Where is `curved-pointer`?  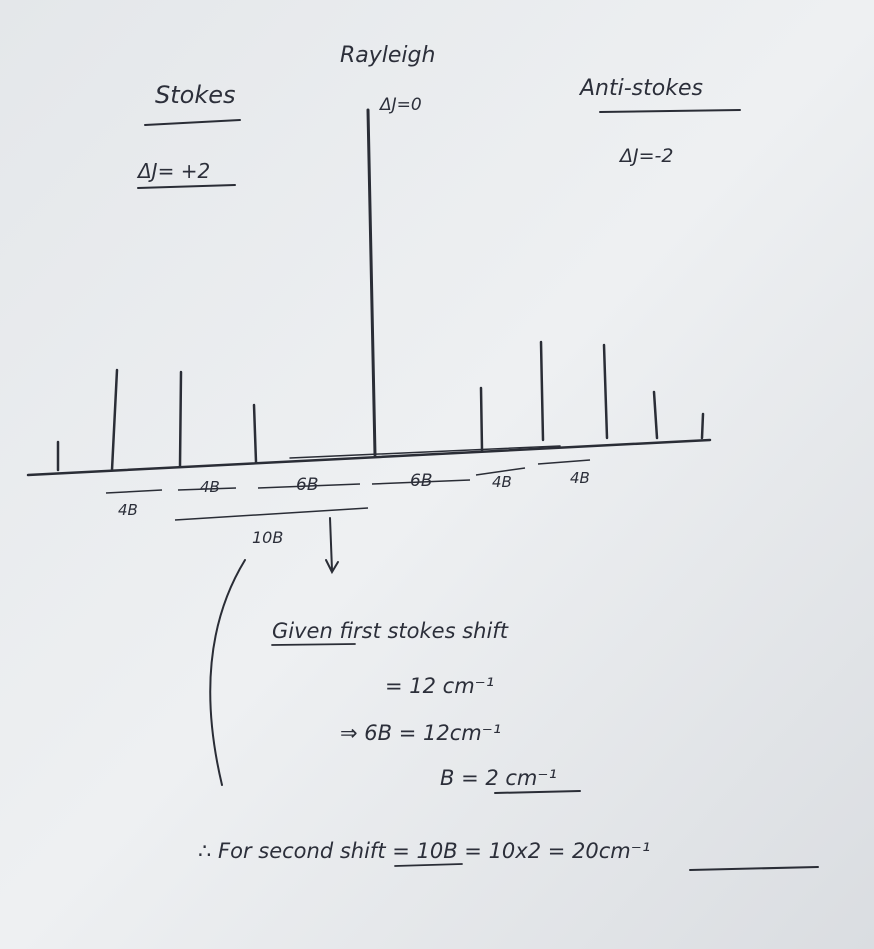 curved-pointer is located at coordinates (227, 672).